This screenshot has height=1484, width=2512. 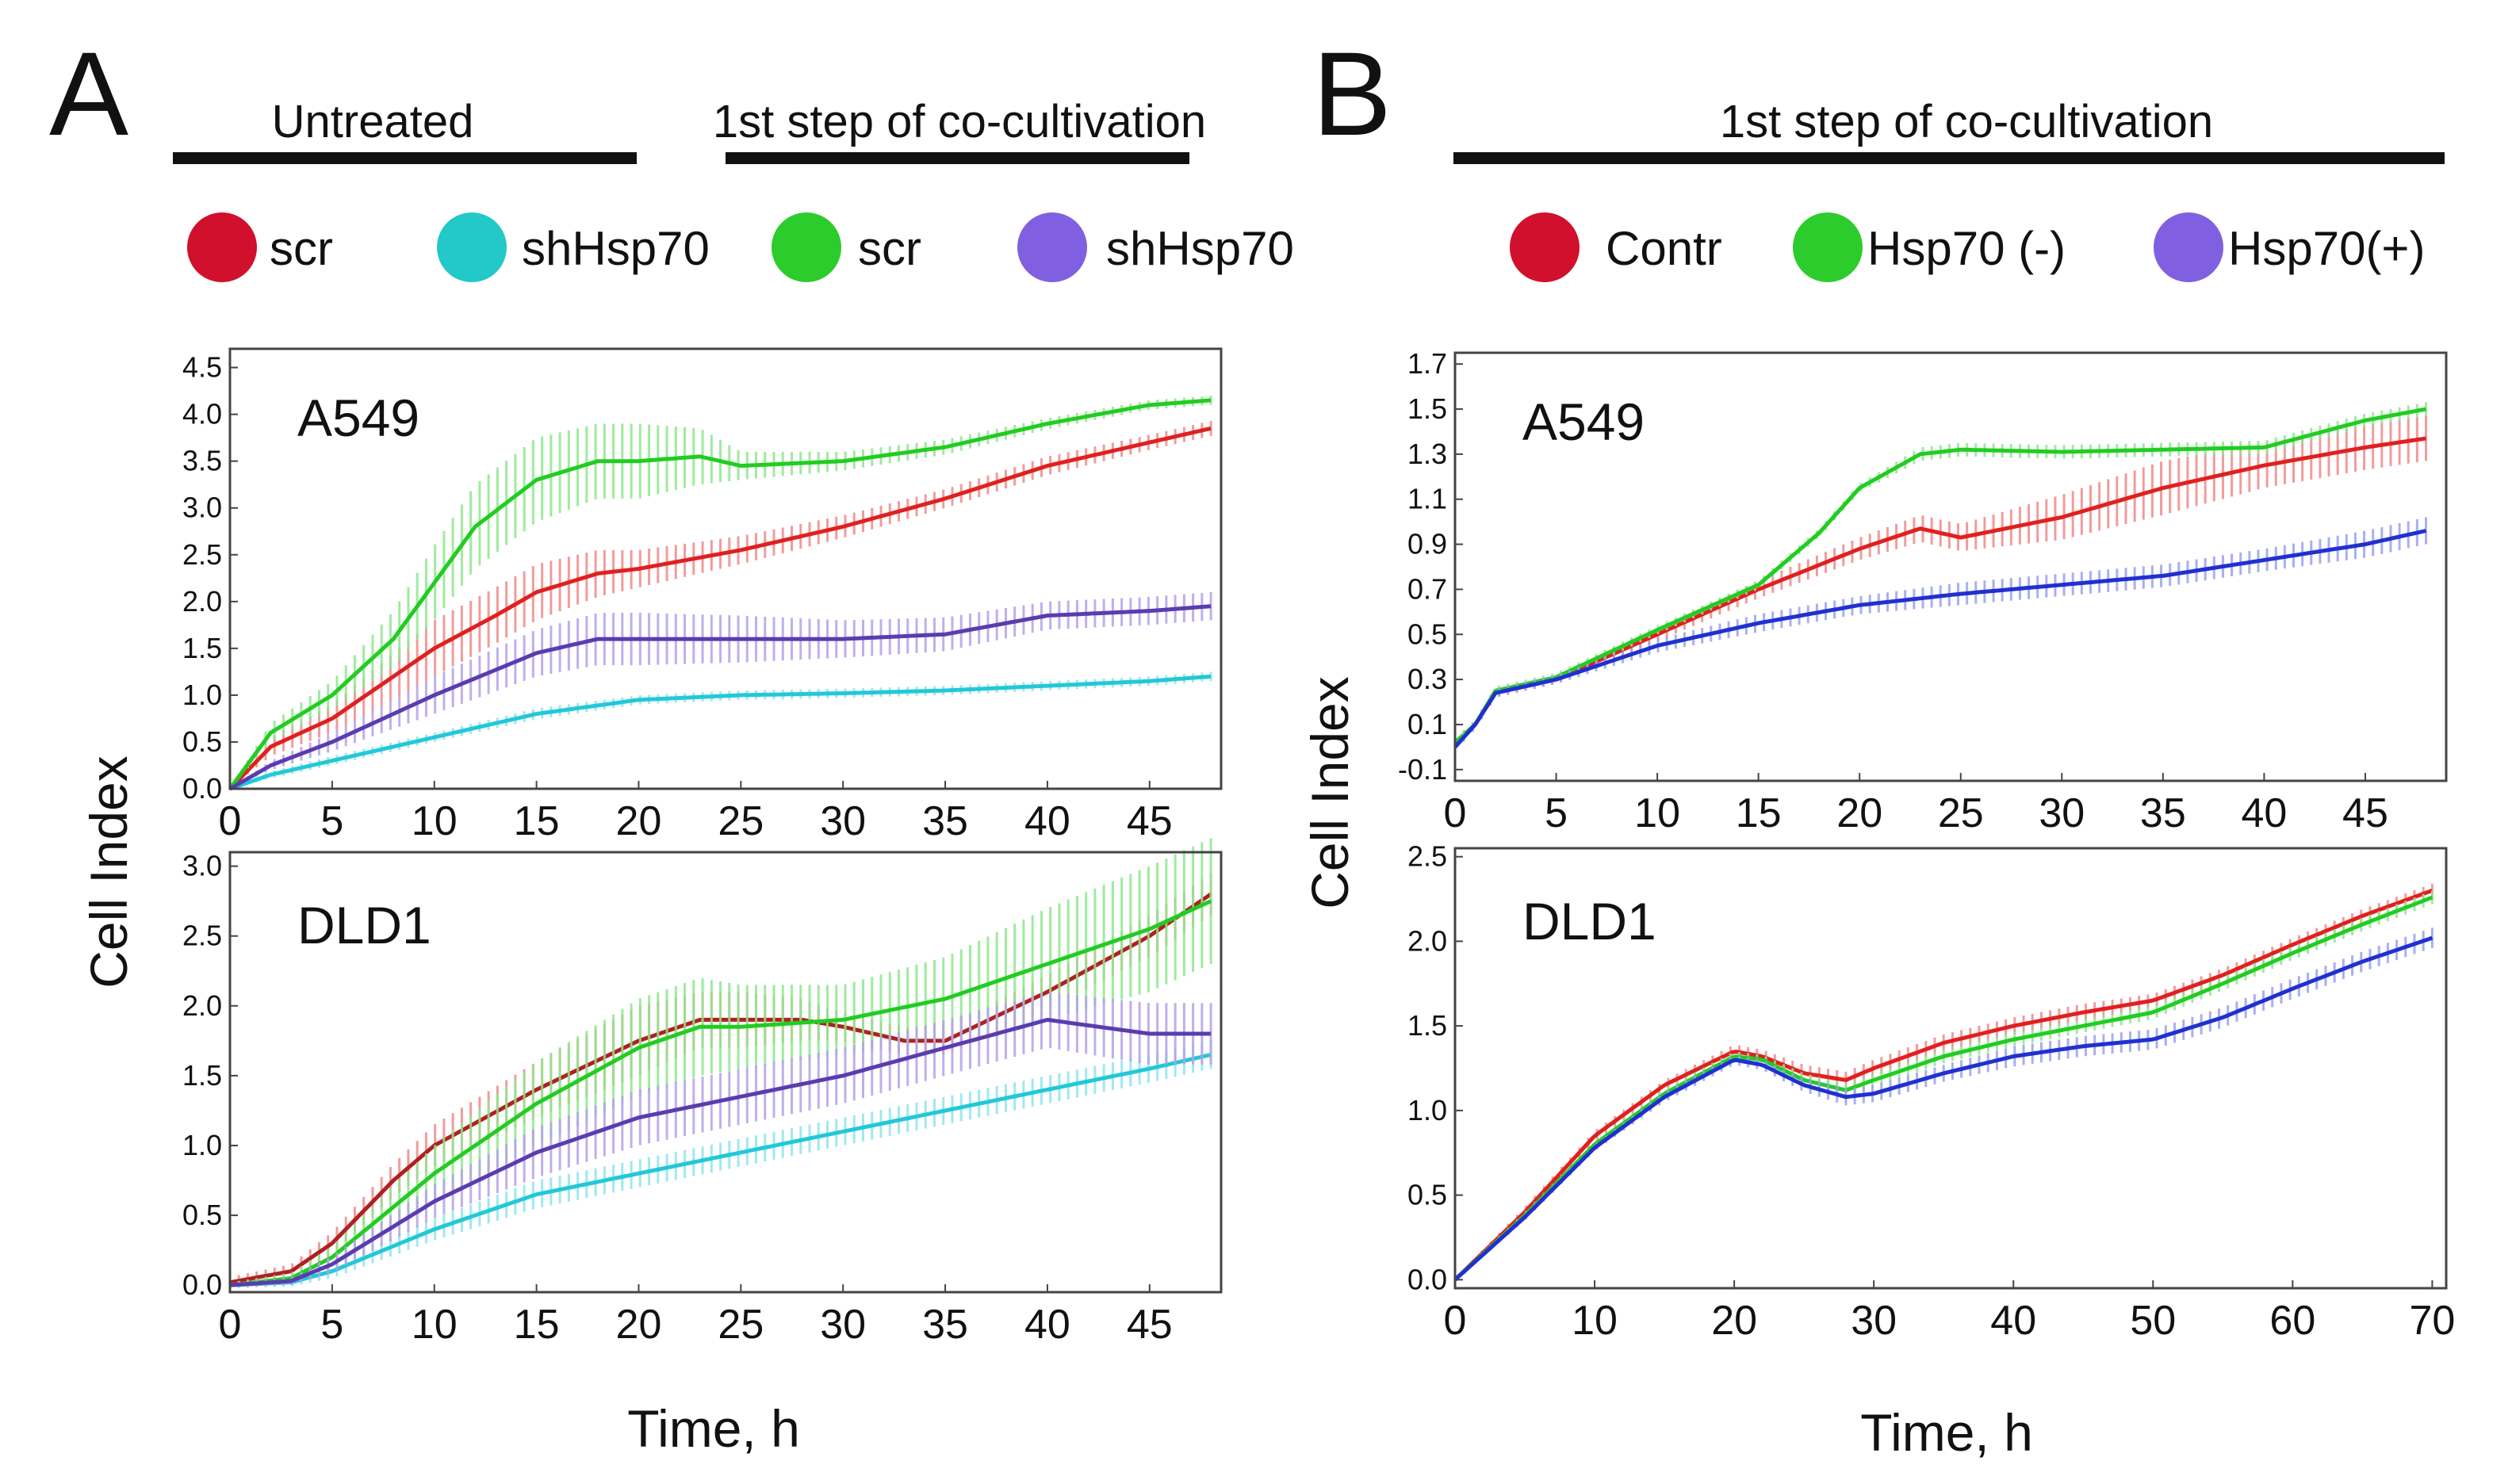 I want to click on series-co-cultivation-shhsp70, so click(x=720, y=1140).